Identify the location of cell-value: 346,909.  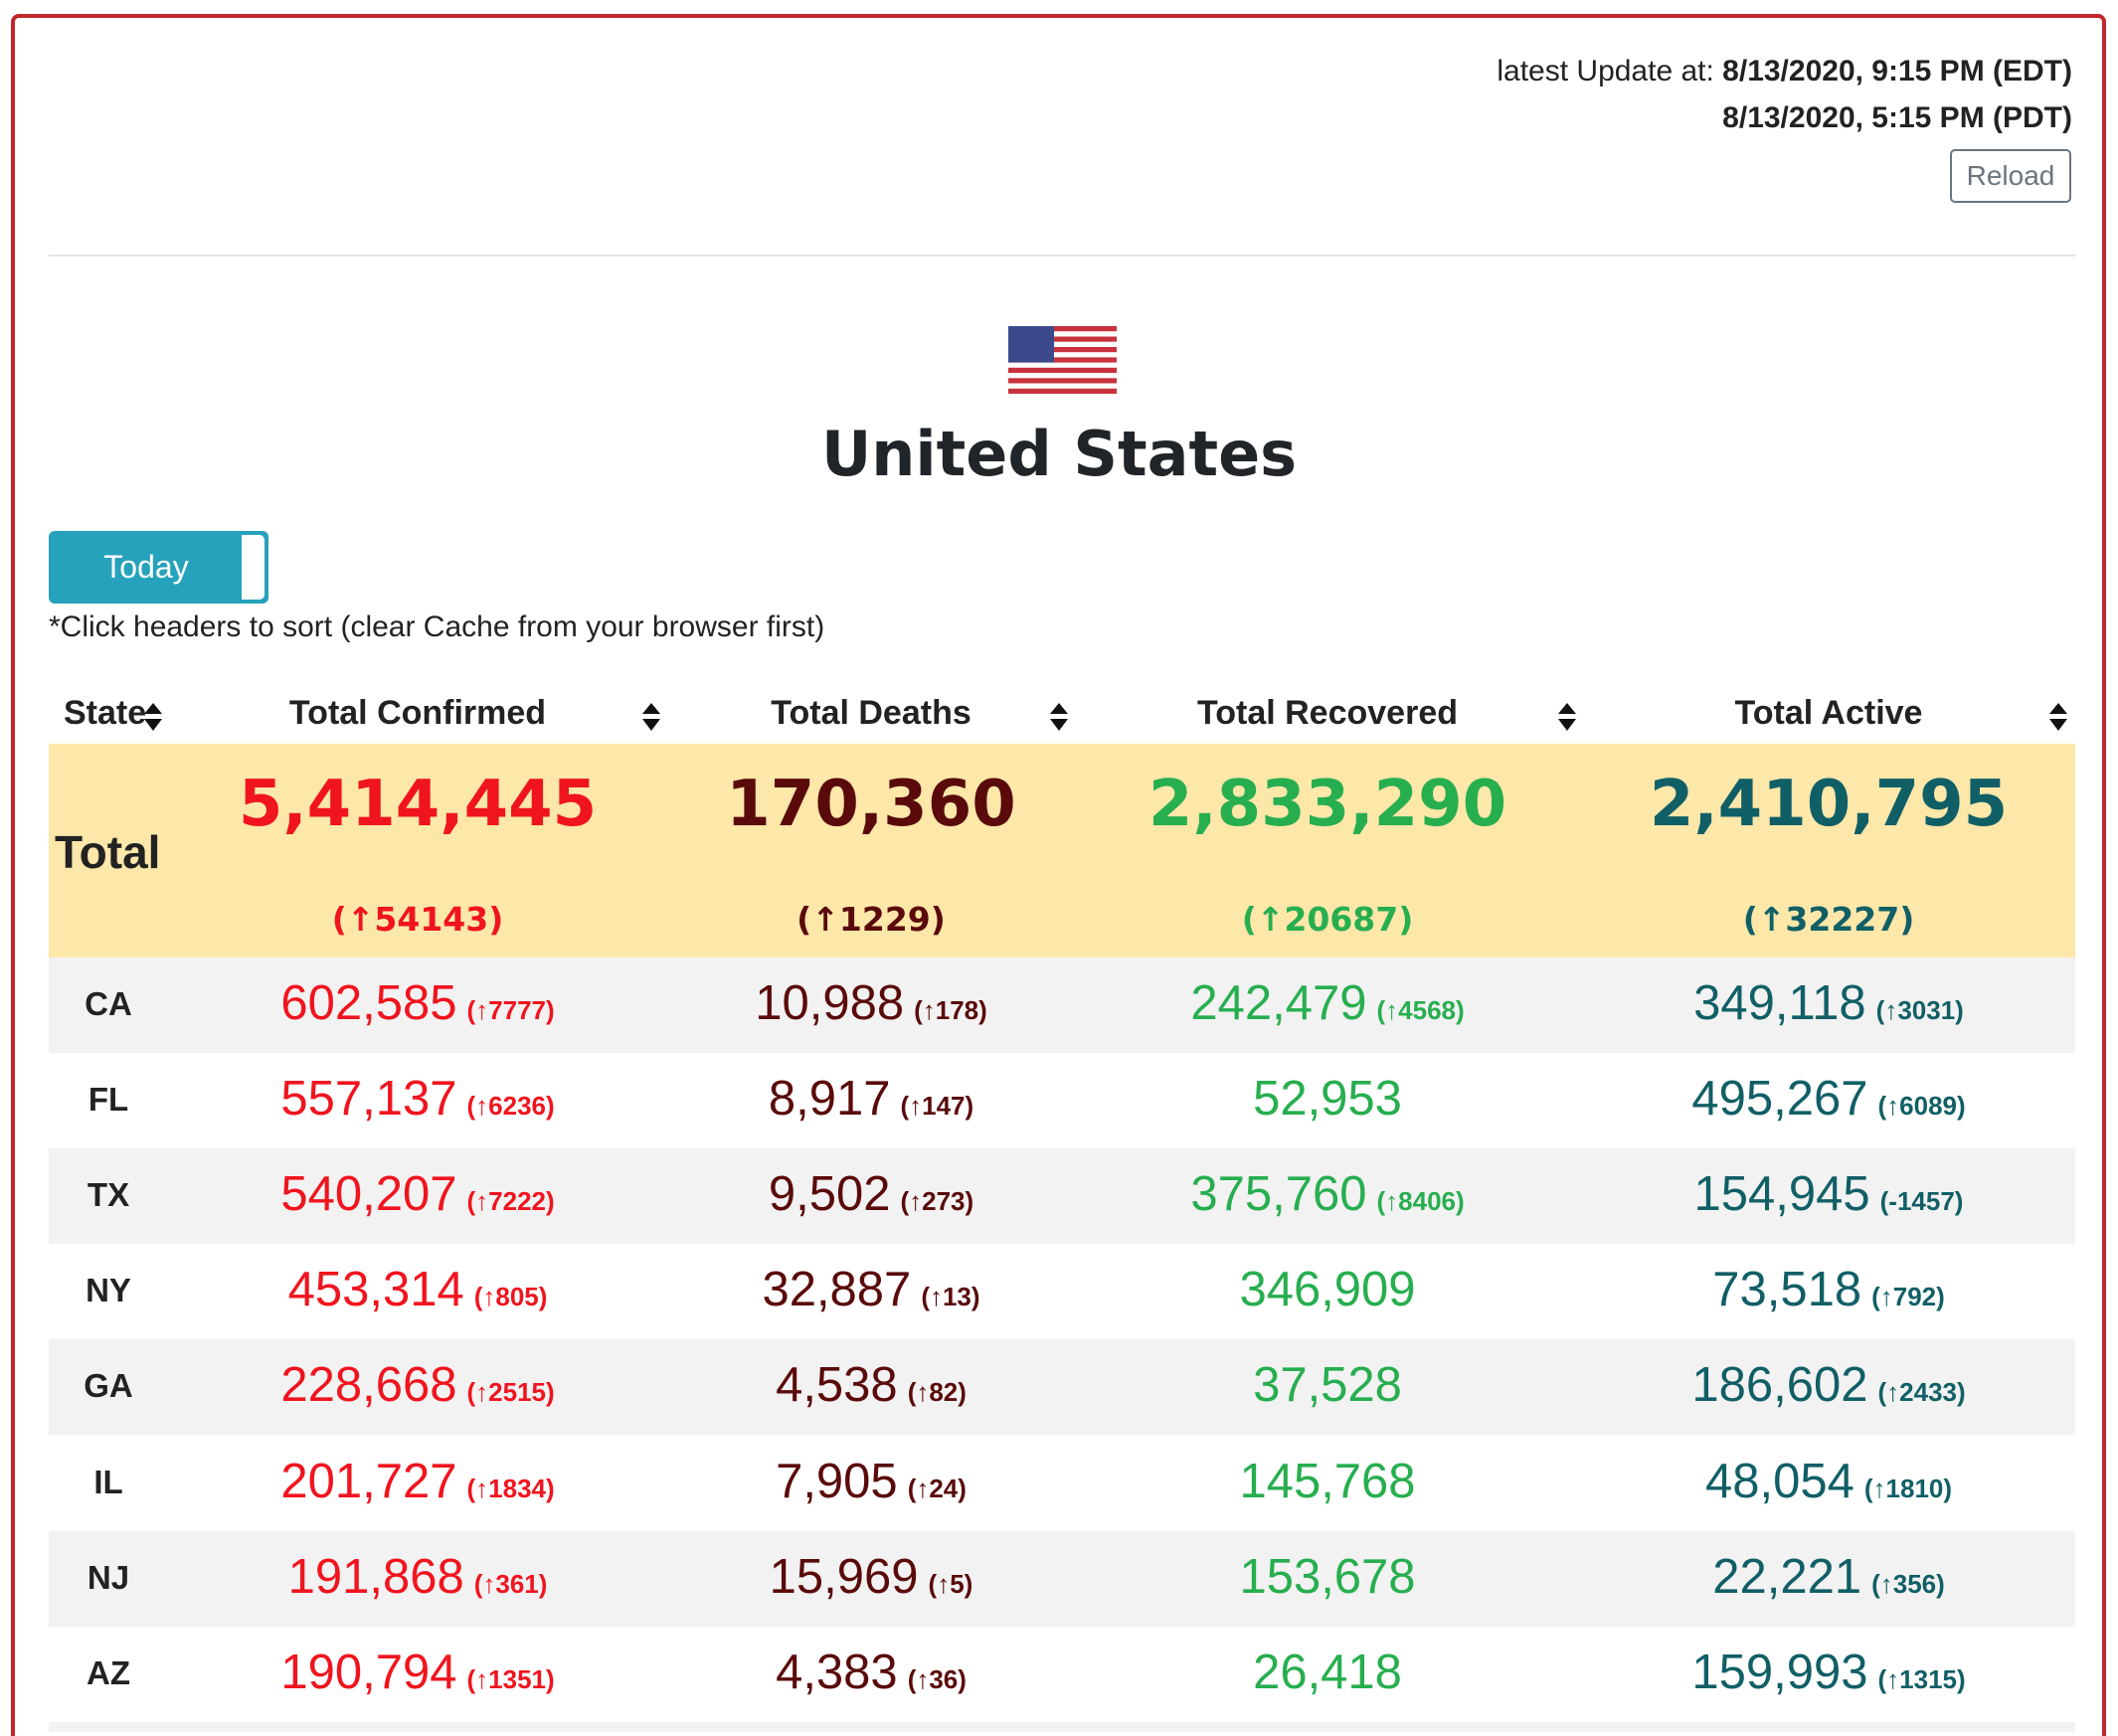
(1327, 1290).